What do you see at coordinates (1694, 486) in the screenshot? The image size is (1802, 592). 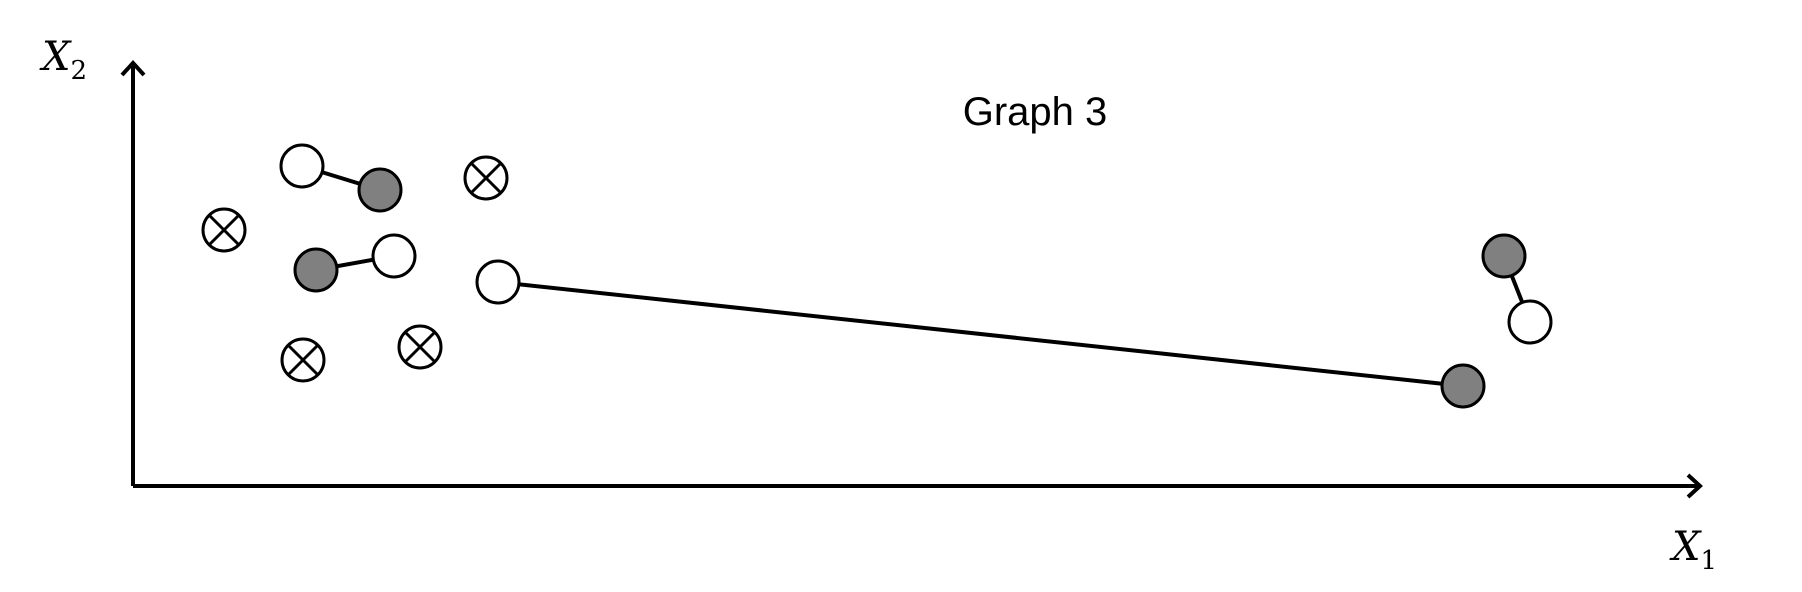 I see `x-axis-arrowhead` at bounding box center [1694, 486].